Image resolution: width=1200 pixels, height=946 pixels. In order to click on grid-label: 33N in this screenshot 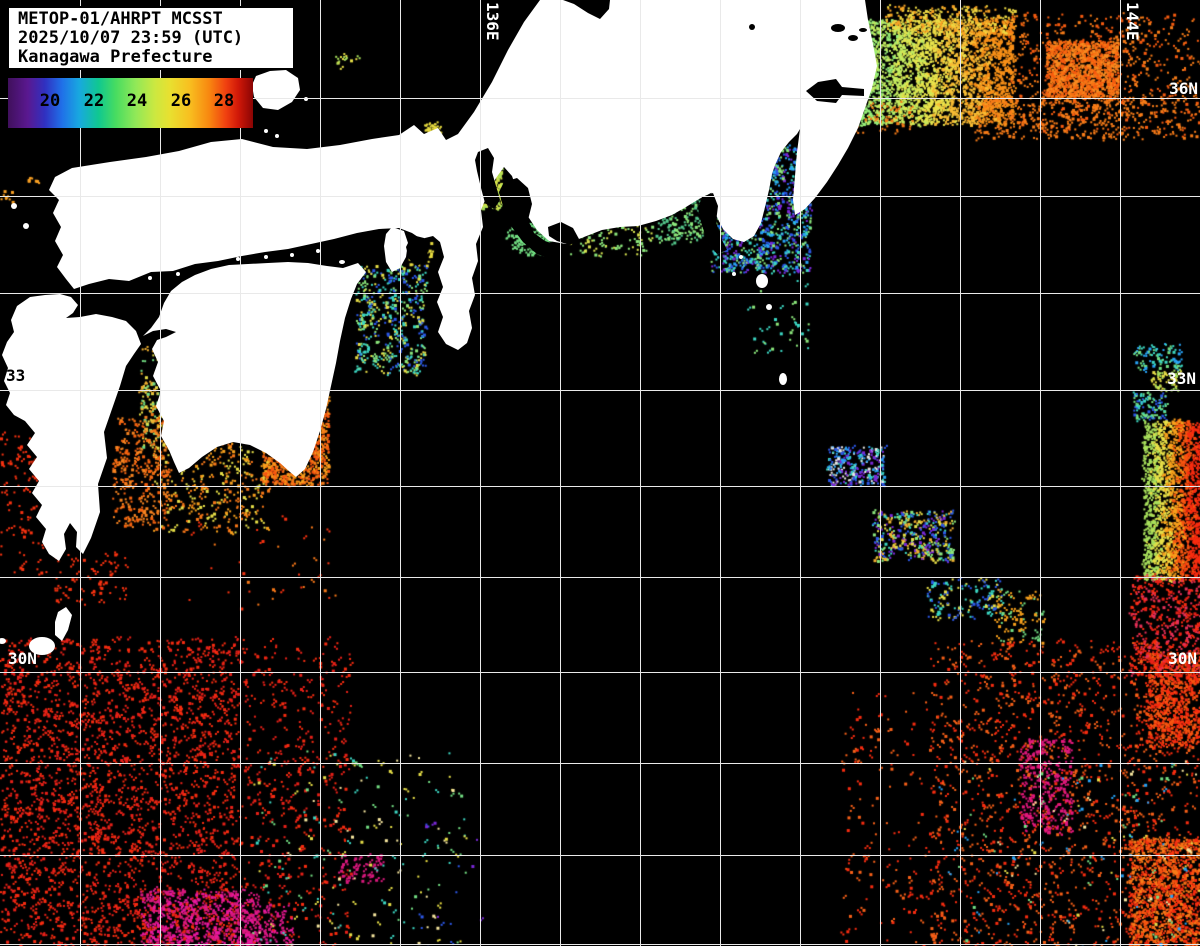, I will do `click(1181, 378)`.